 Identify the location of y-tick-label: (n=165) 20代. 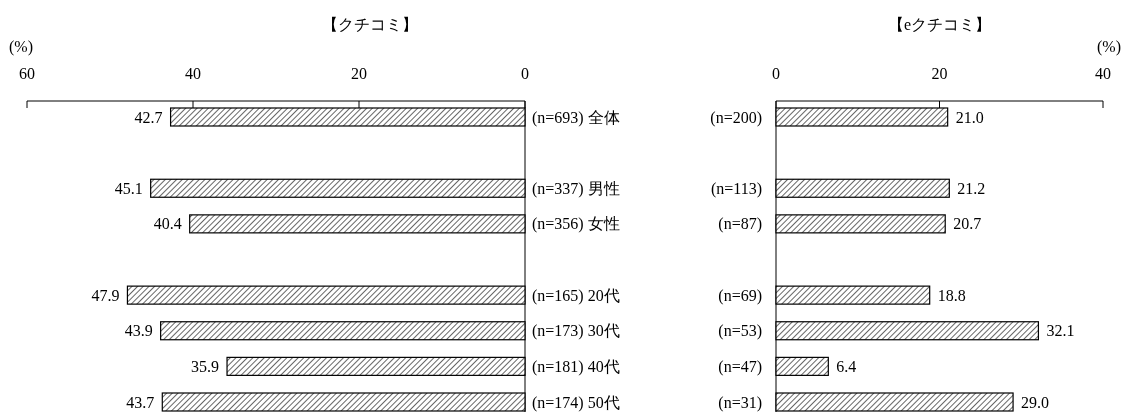
(576, 295).